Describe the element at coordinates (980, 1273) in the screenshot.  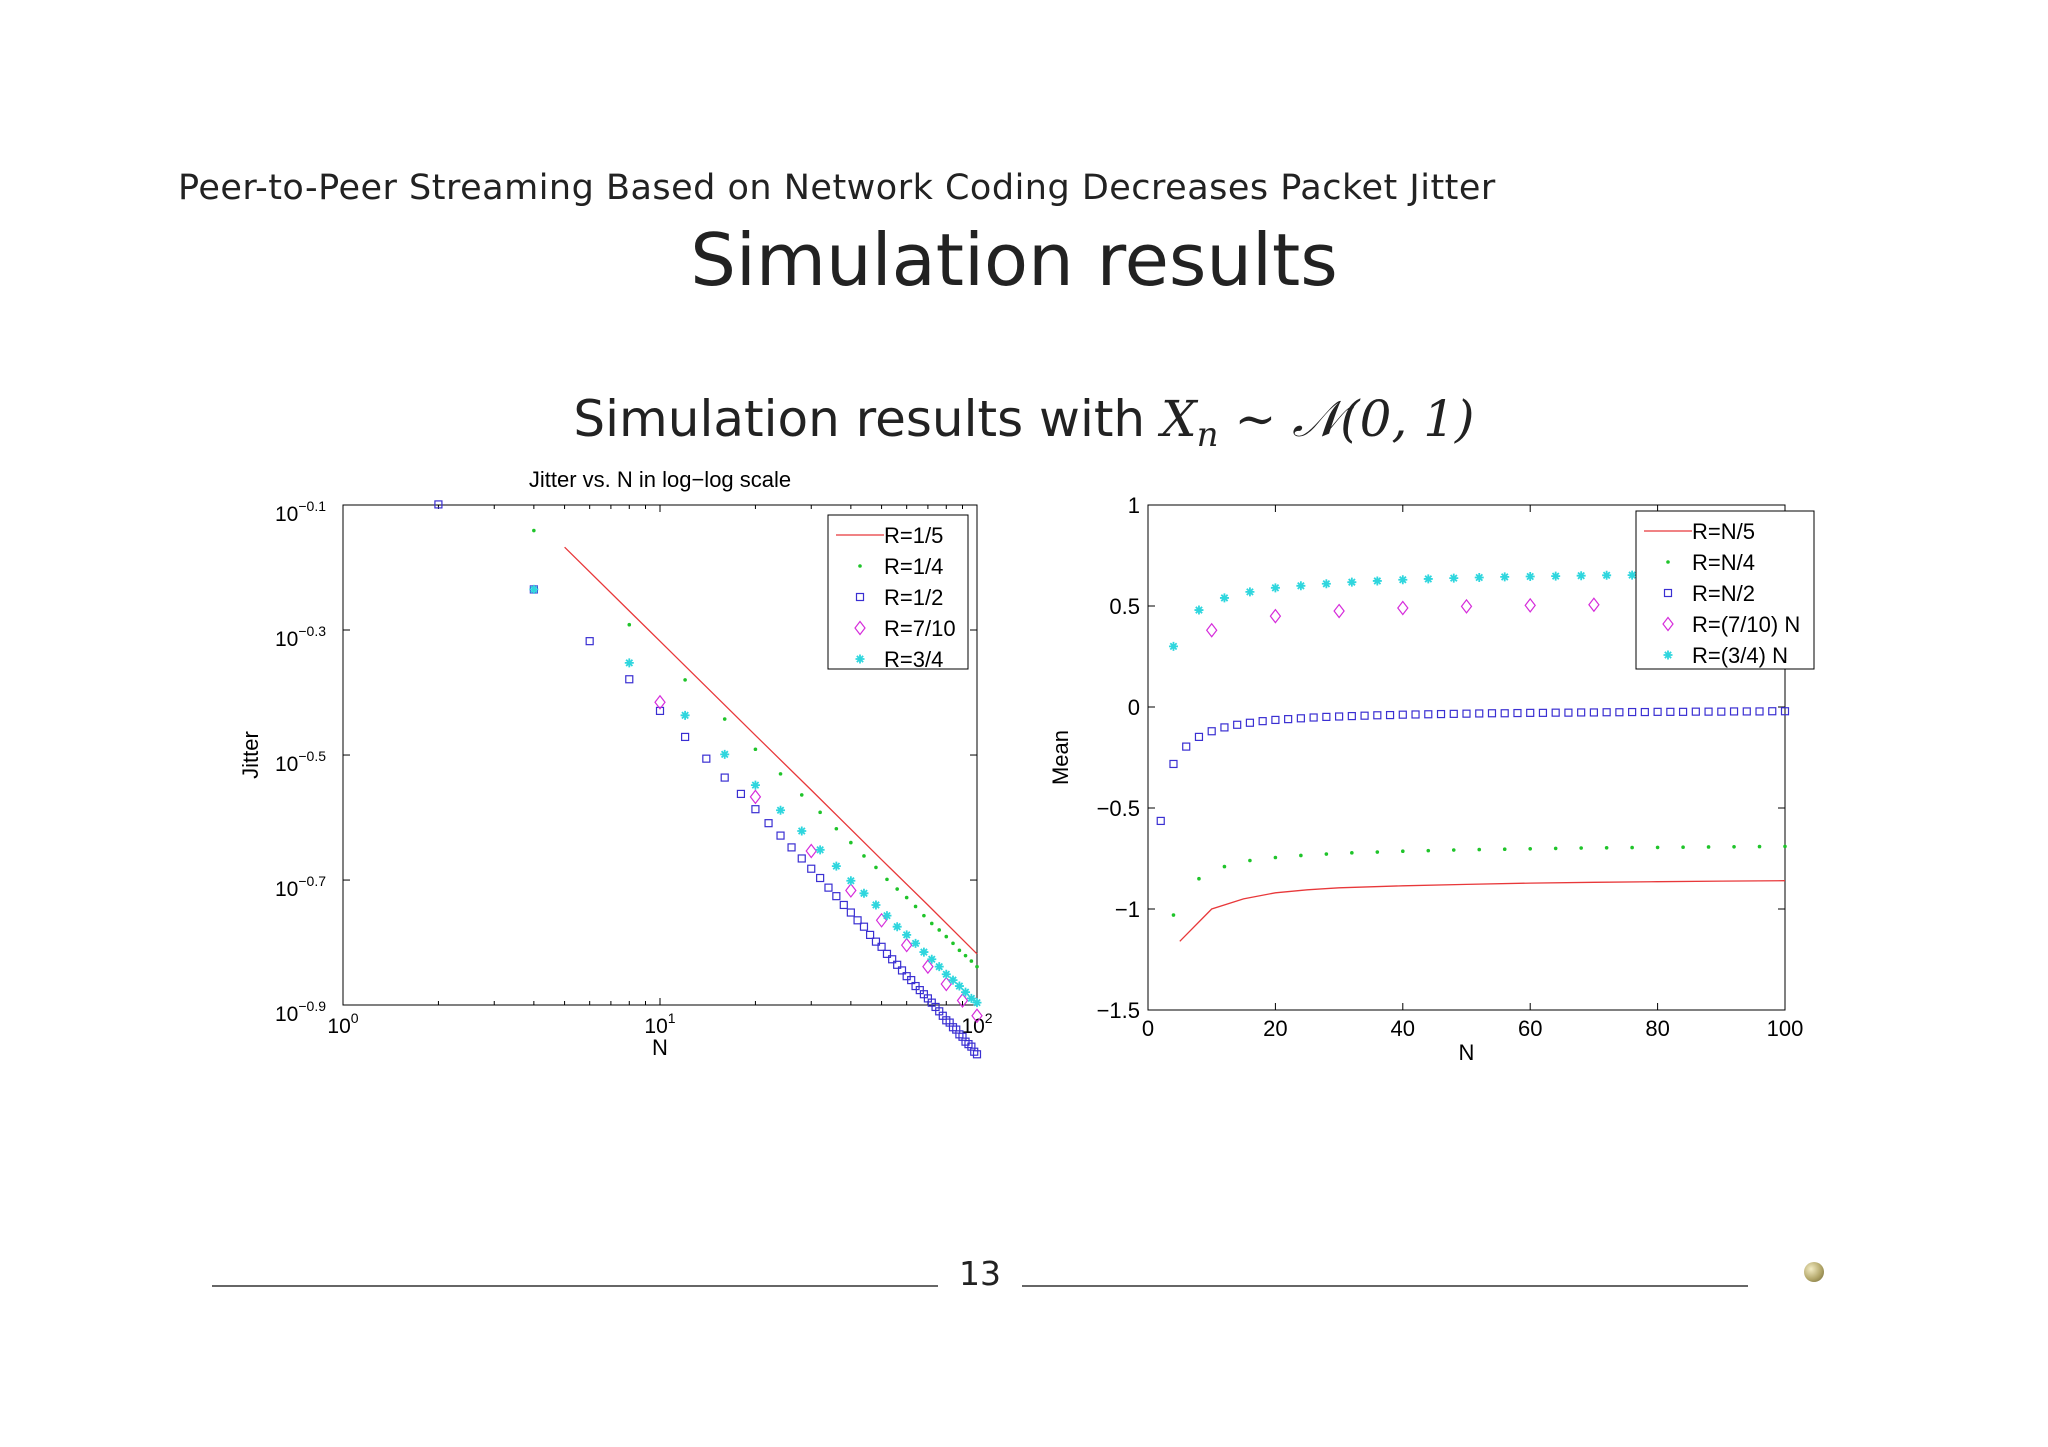
I see `page-number: 13` at that location.